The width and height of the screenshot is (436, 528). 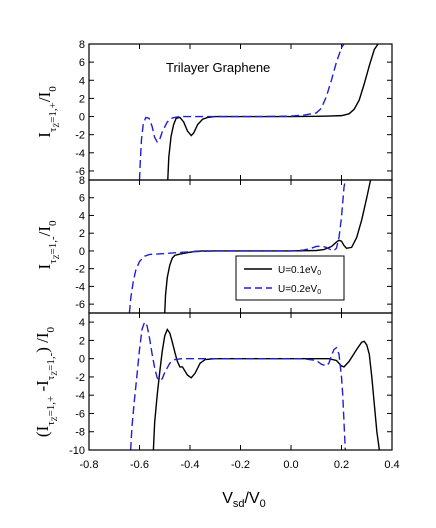 I want to click on y-tick-label-middle: -4, so click(x=80, y=287).